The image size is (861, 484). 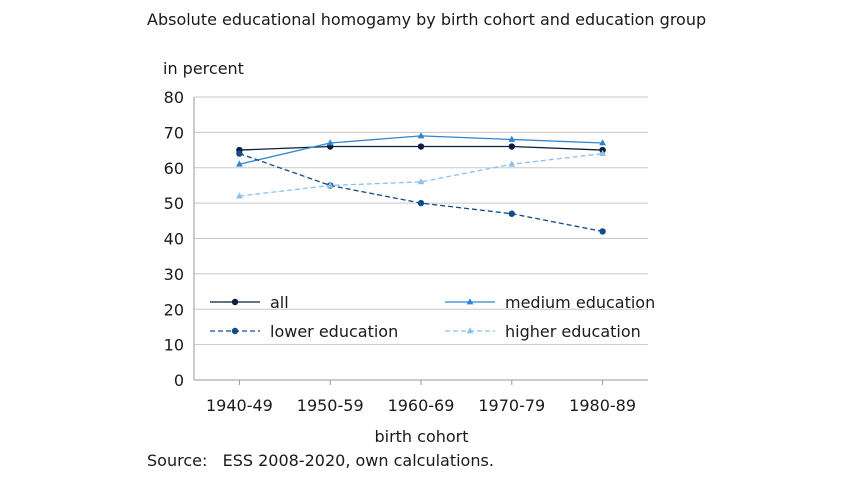 What do you see at coordinates (320, 460) in the screenshot?
I see `source-note: Source: ESS 2008-2020, own calculations.` at bounding box center [320, 460].